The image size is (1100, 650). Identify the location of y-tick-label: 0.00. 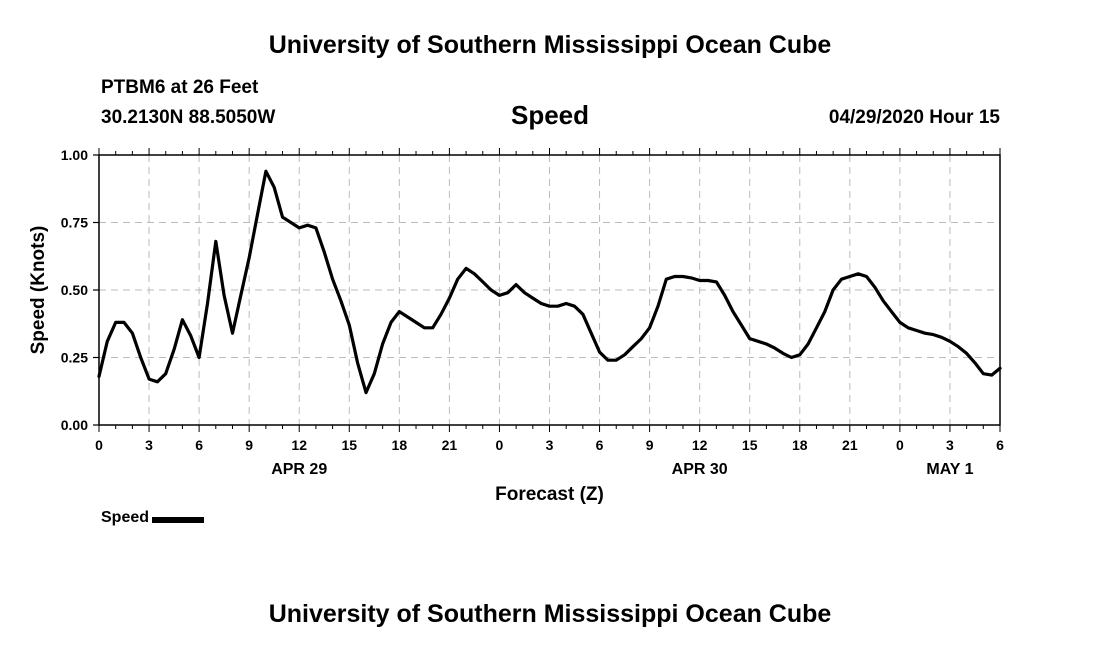
(74, 425).